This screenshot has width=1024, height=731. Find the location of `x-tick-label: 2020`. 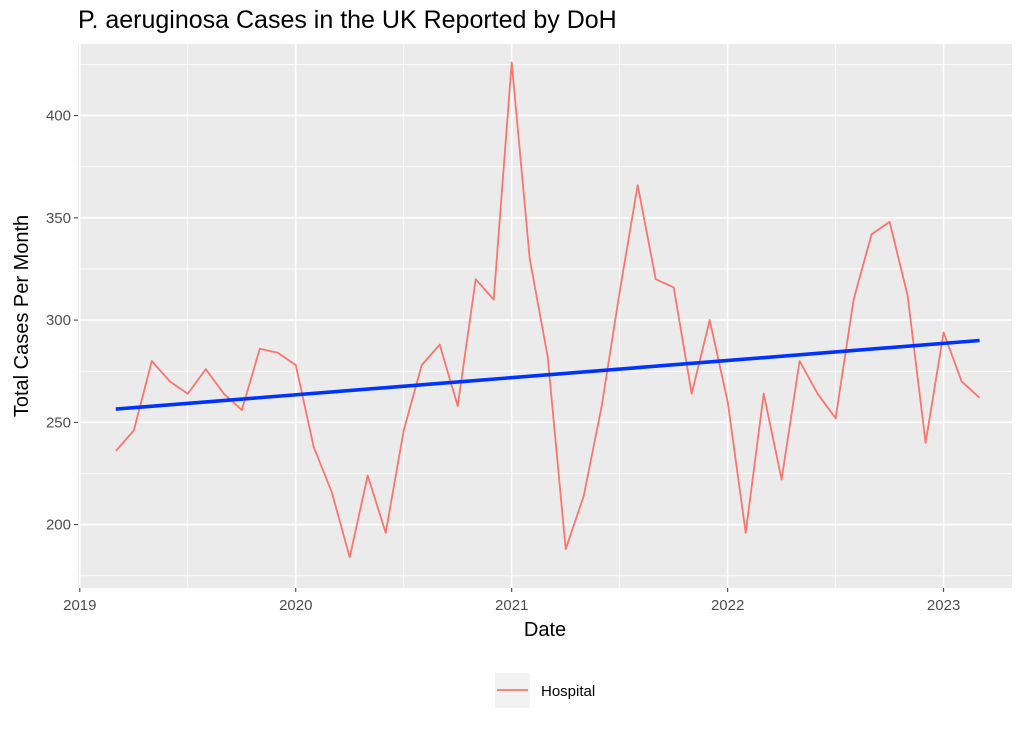

x-tick-label: 2020 is located at coordinates (295, 605).